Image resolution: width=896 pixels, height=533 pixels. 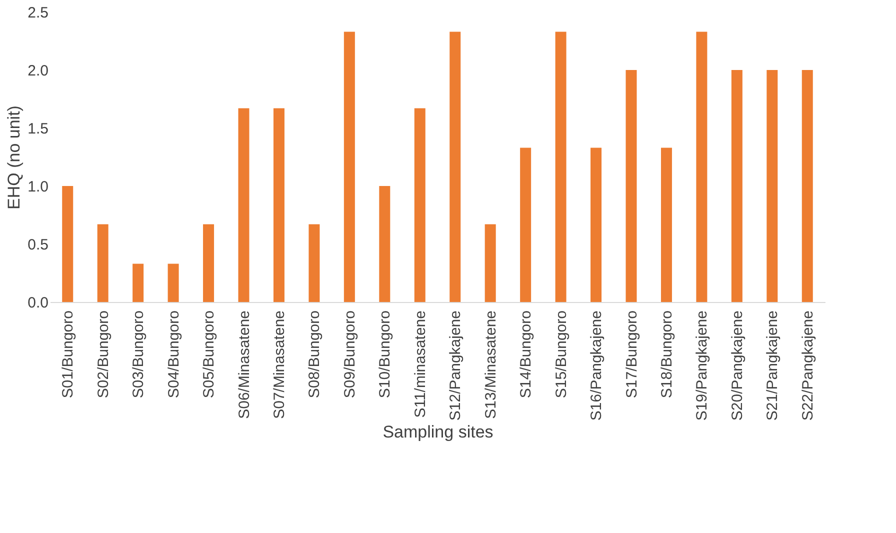 I want to click on x-tick-label: S21/Pangkajene, so click(x=773, y=365).